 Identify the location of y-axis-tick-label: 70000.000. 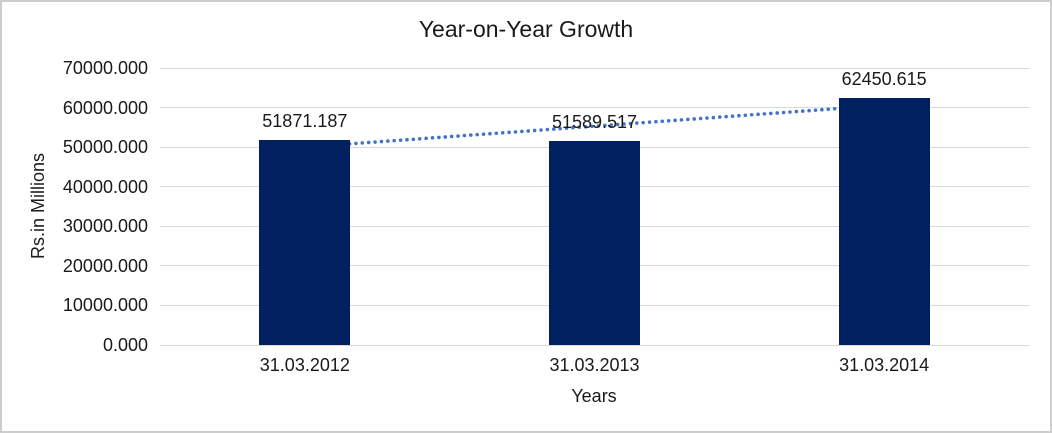
(105, 68).